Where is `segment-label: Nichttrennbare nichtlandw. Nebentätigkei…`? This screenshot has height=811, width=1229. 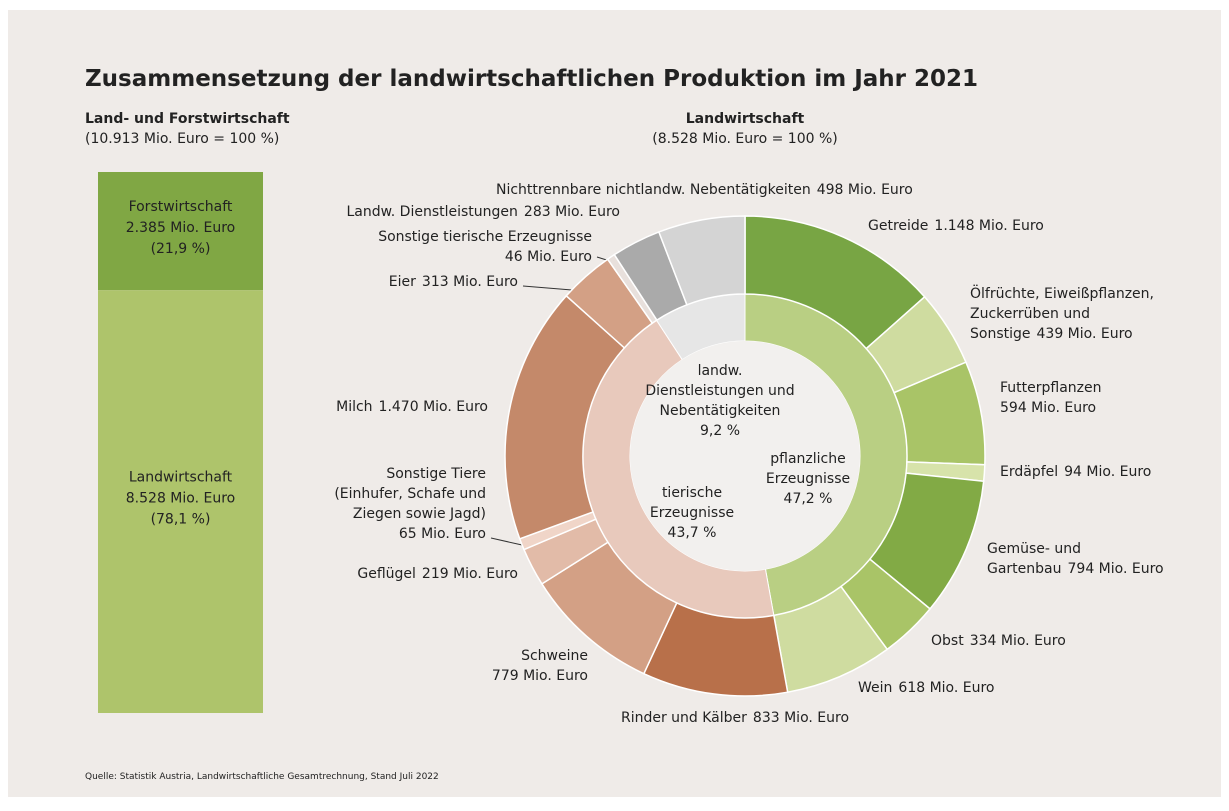
segment-label: Nichttrennbare nichtlandw. Nebentätigkei… is located at coordinates (704, 190).